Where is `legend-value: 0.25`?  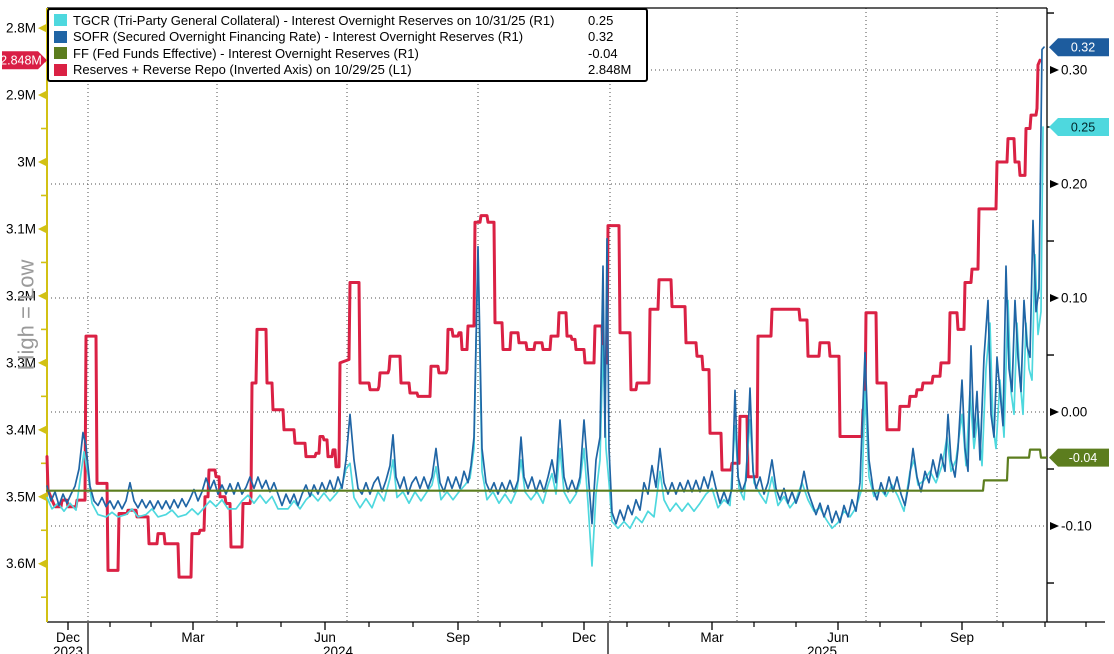 legend-value: 0.25 is located at coordinates (601, 20).